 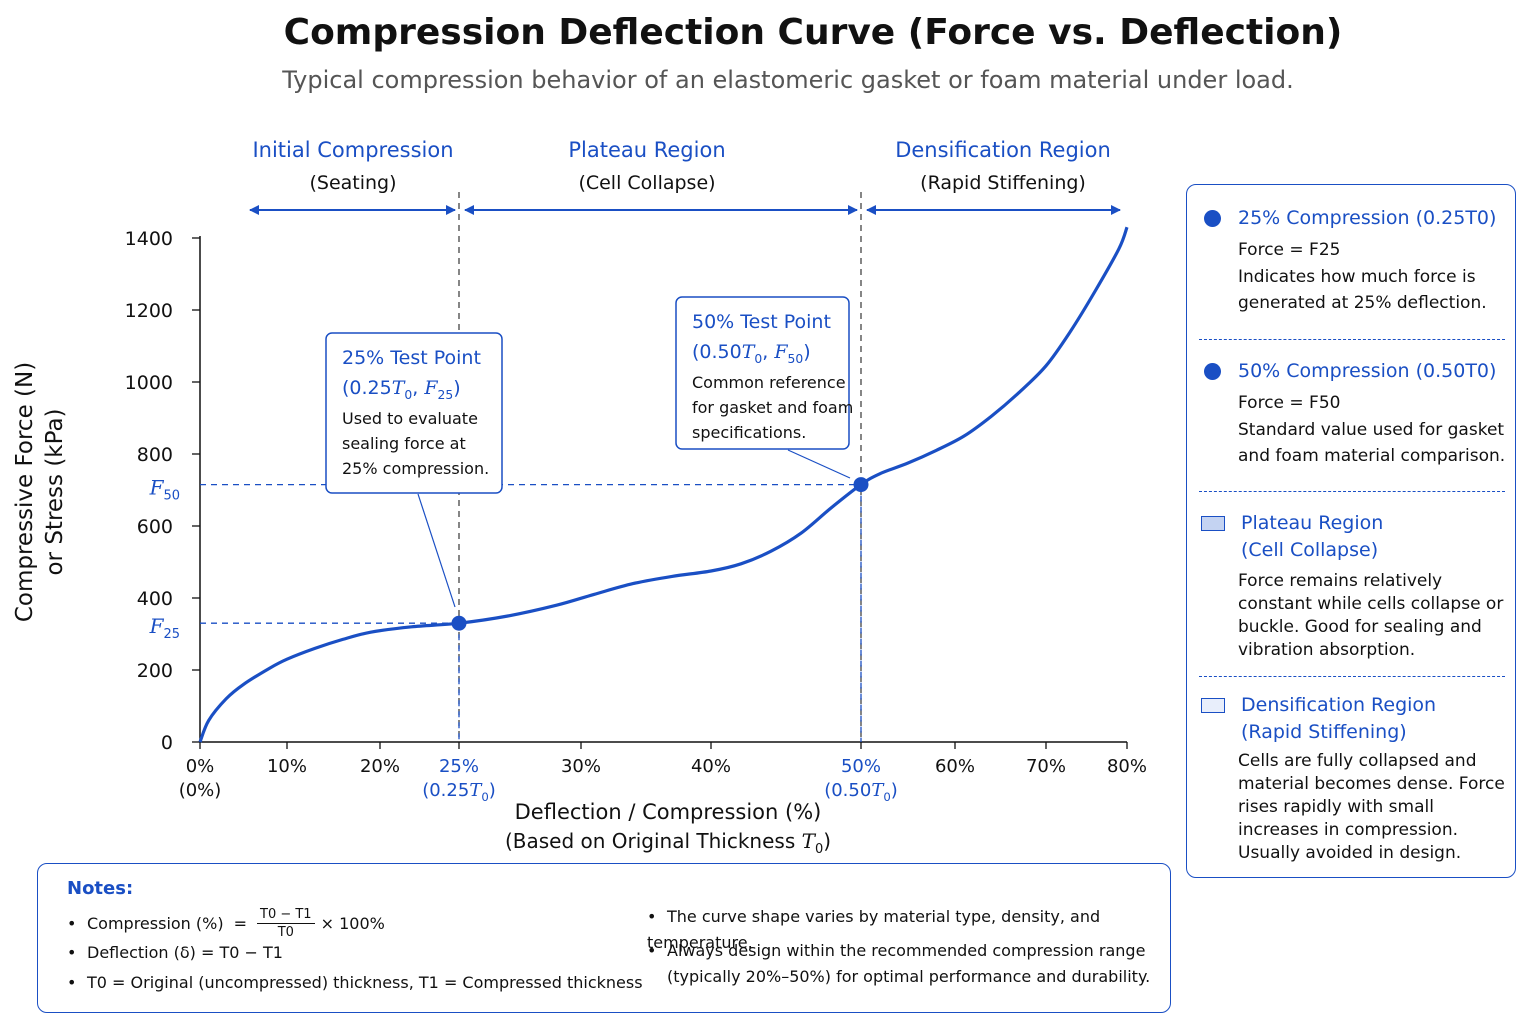 I want to click on legend-item-50-force: Force = F50, so click(x=1289, y=403).